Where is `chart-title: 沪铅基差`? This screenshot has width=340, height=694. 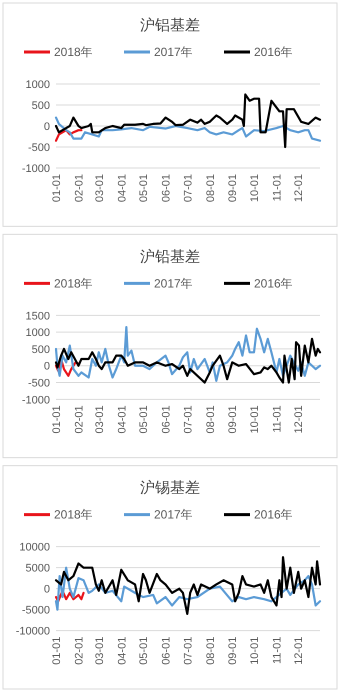
chart-title: 沪铅基差 is located at coordinates (170, 257).